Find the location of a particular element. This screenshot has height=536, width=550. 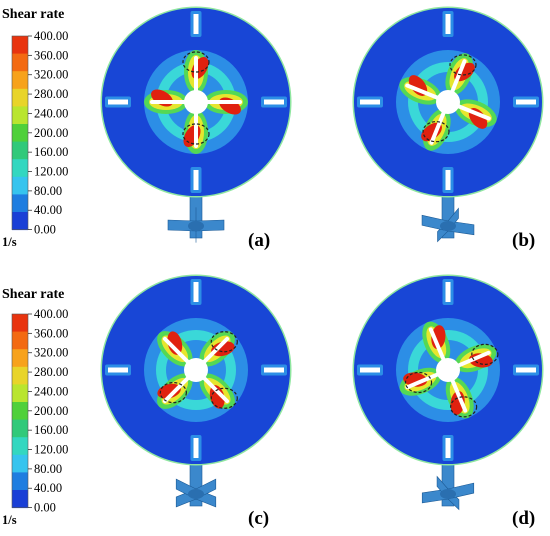

colorbar-tick-label: 120.00 is located at coordinates (51, 172).